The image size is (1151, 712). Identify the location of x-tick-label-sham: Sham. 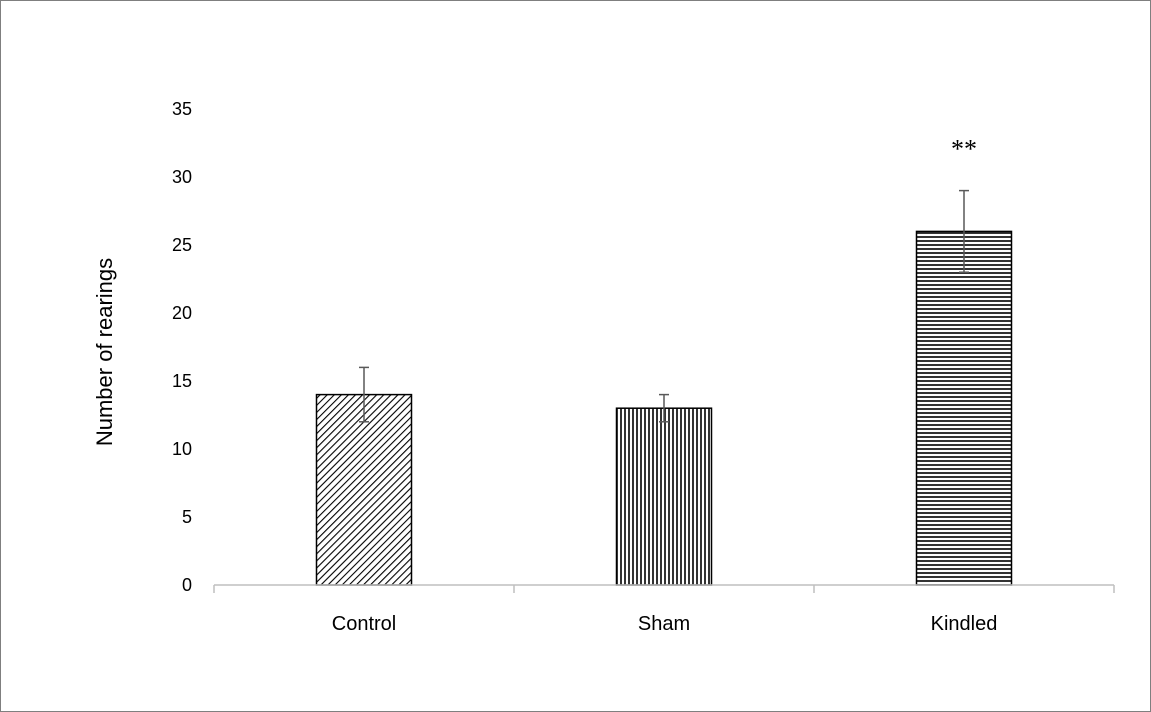
(664, 624).